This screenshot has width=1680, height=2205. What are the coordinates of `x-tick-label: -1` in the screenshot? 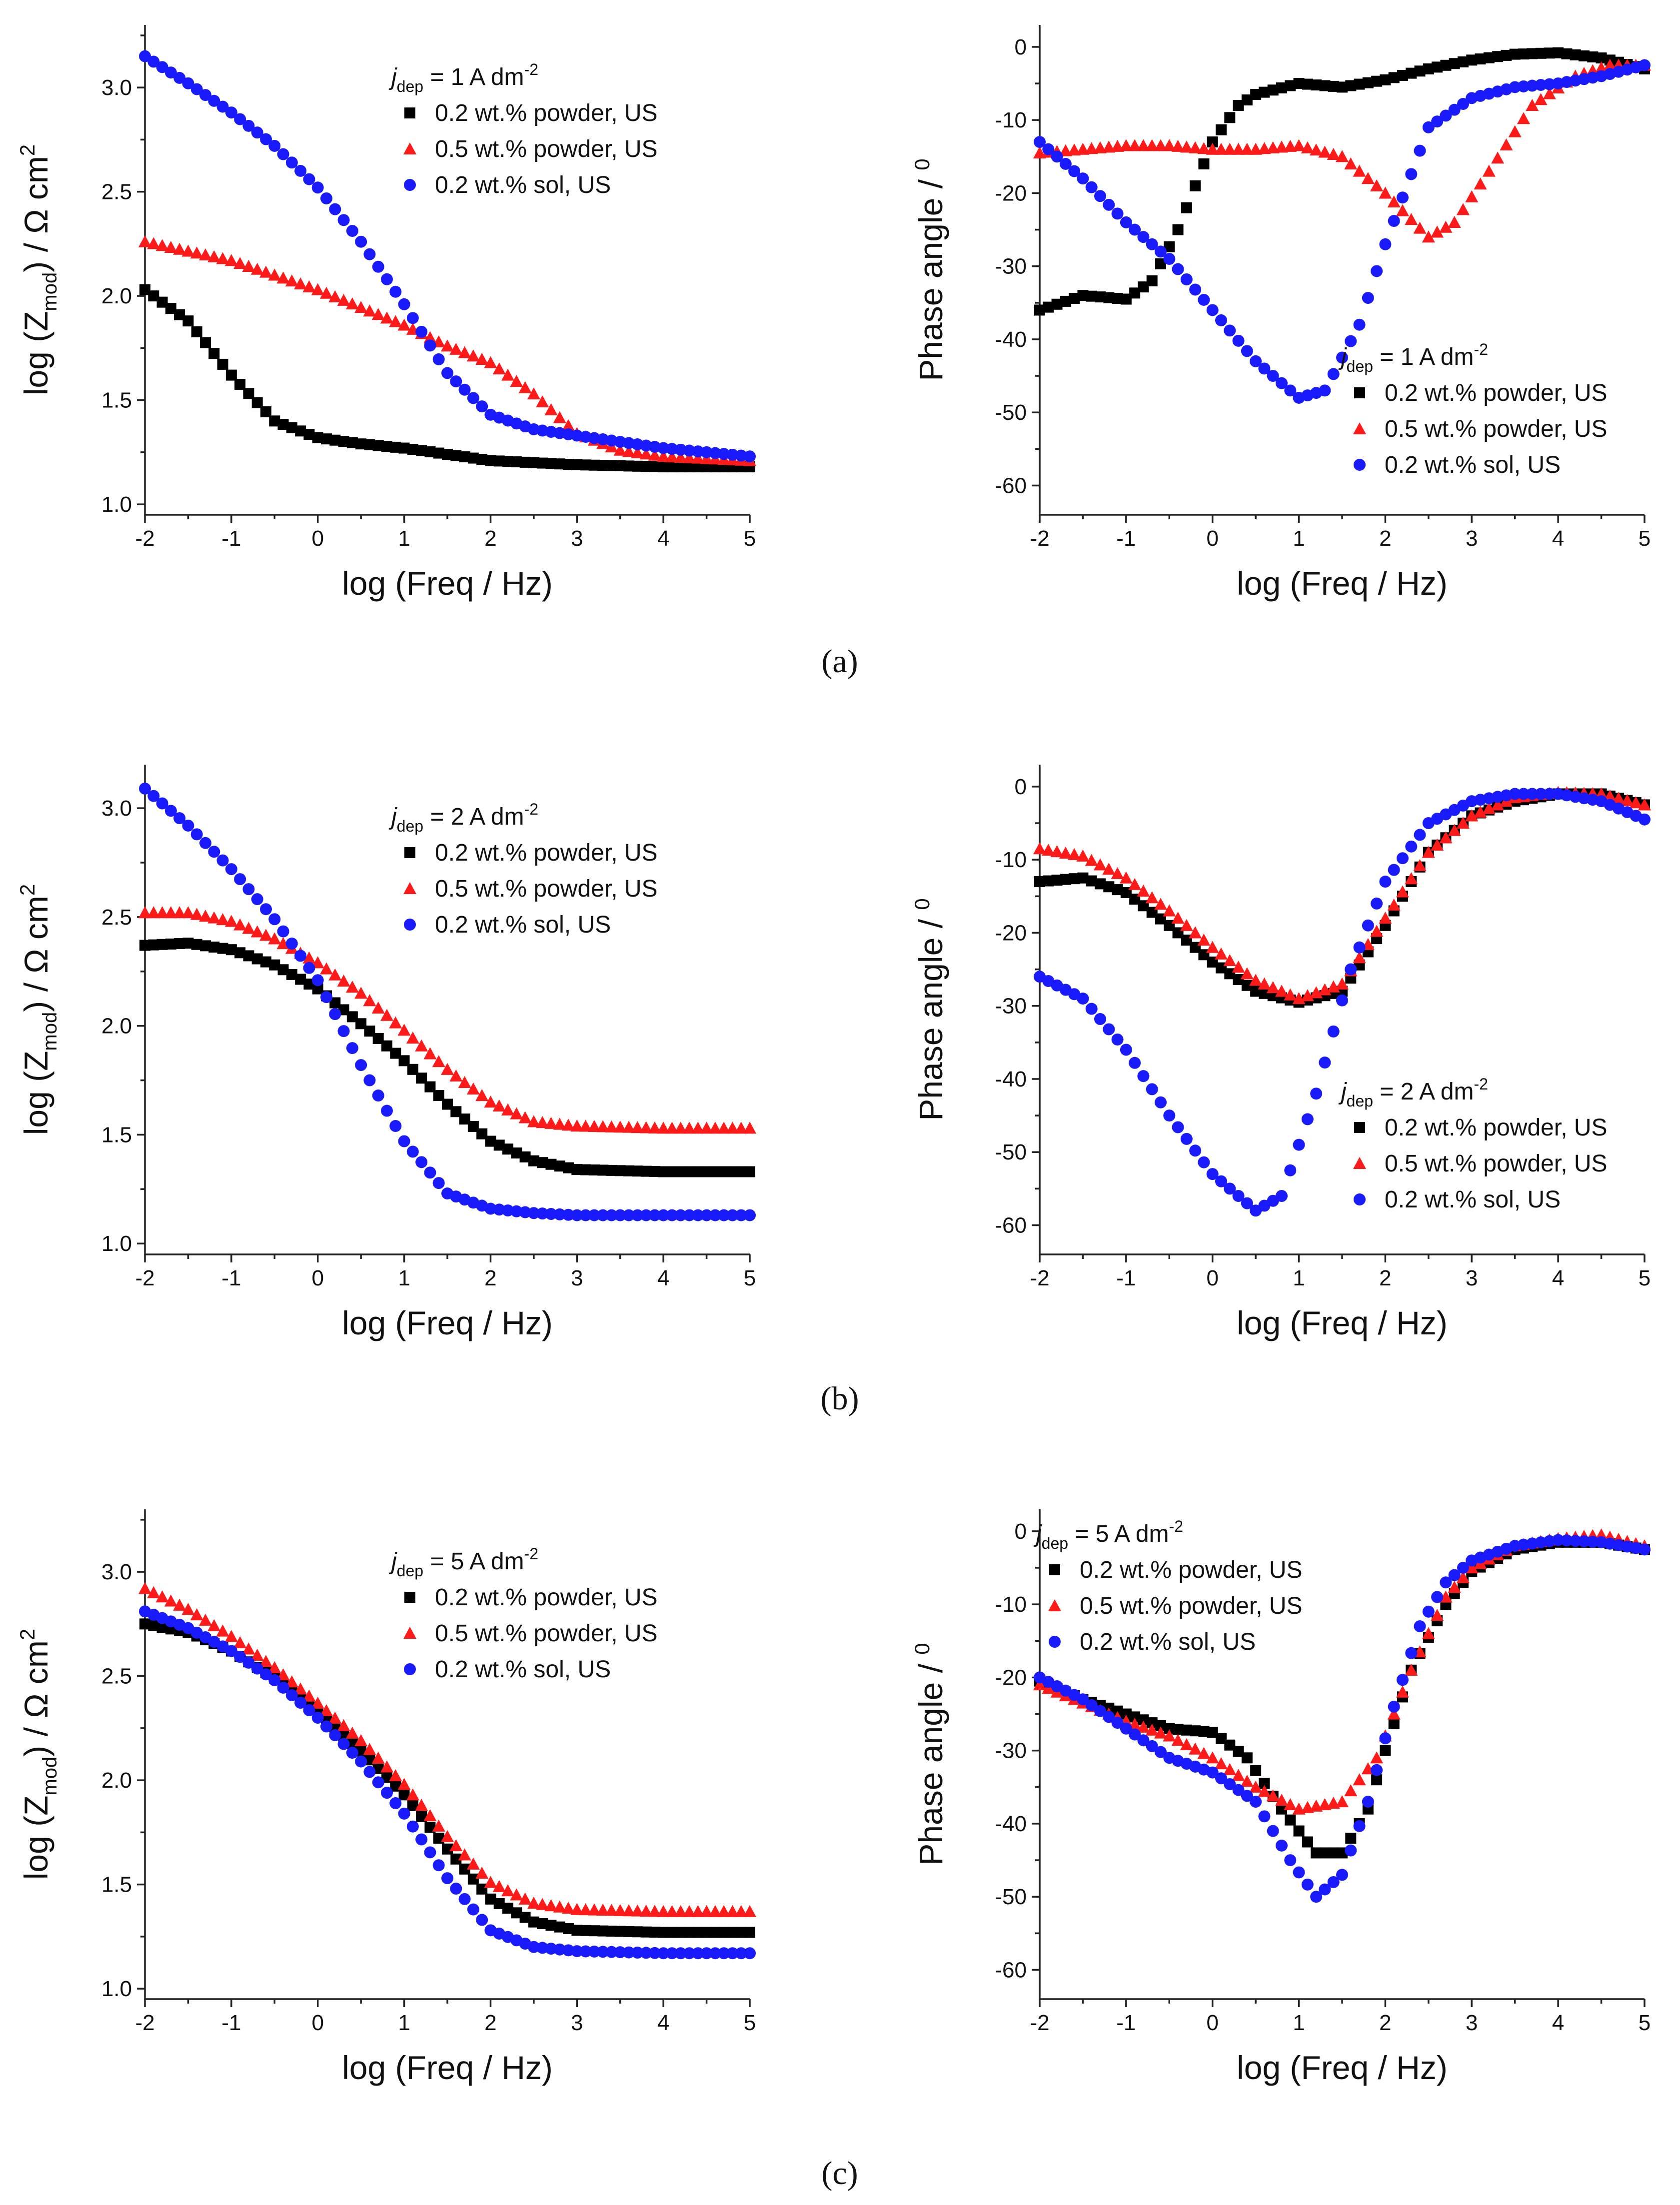 It's located at (231, 538).